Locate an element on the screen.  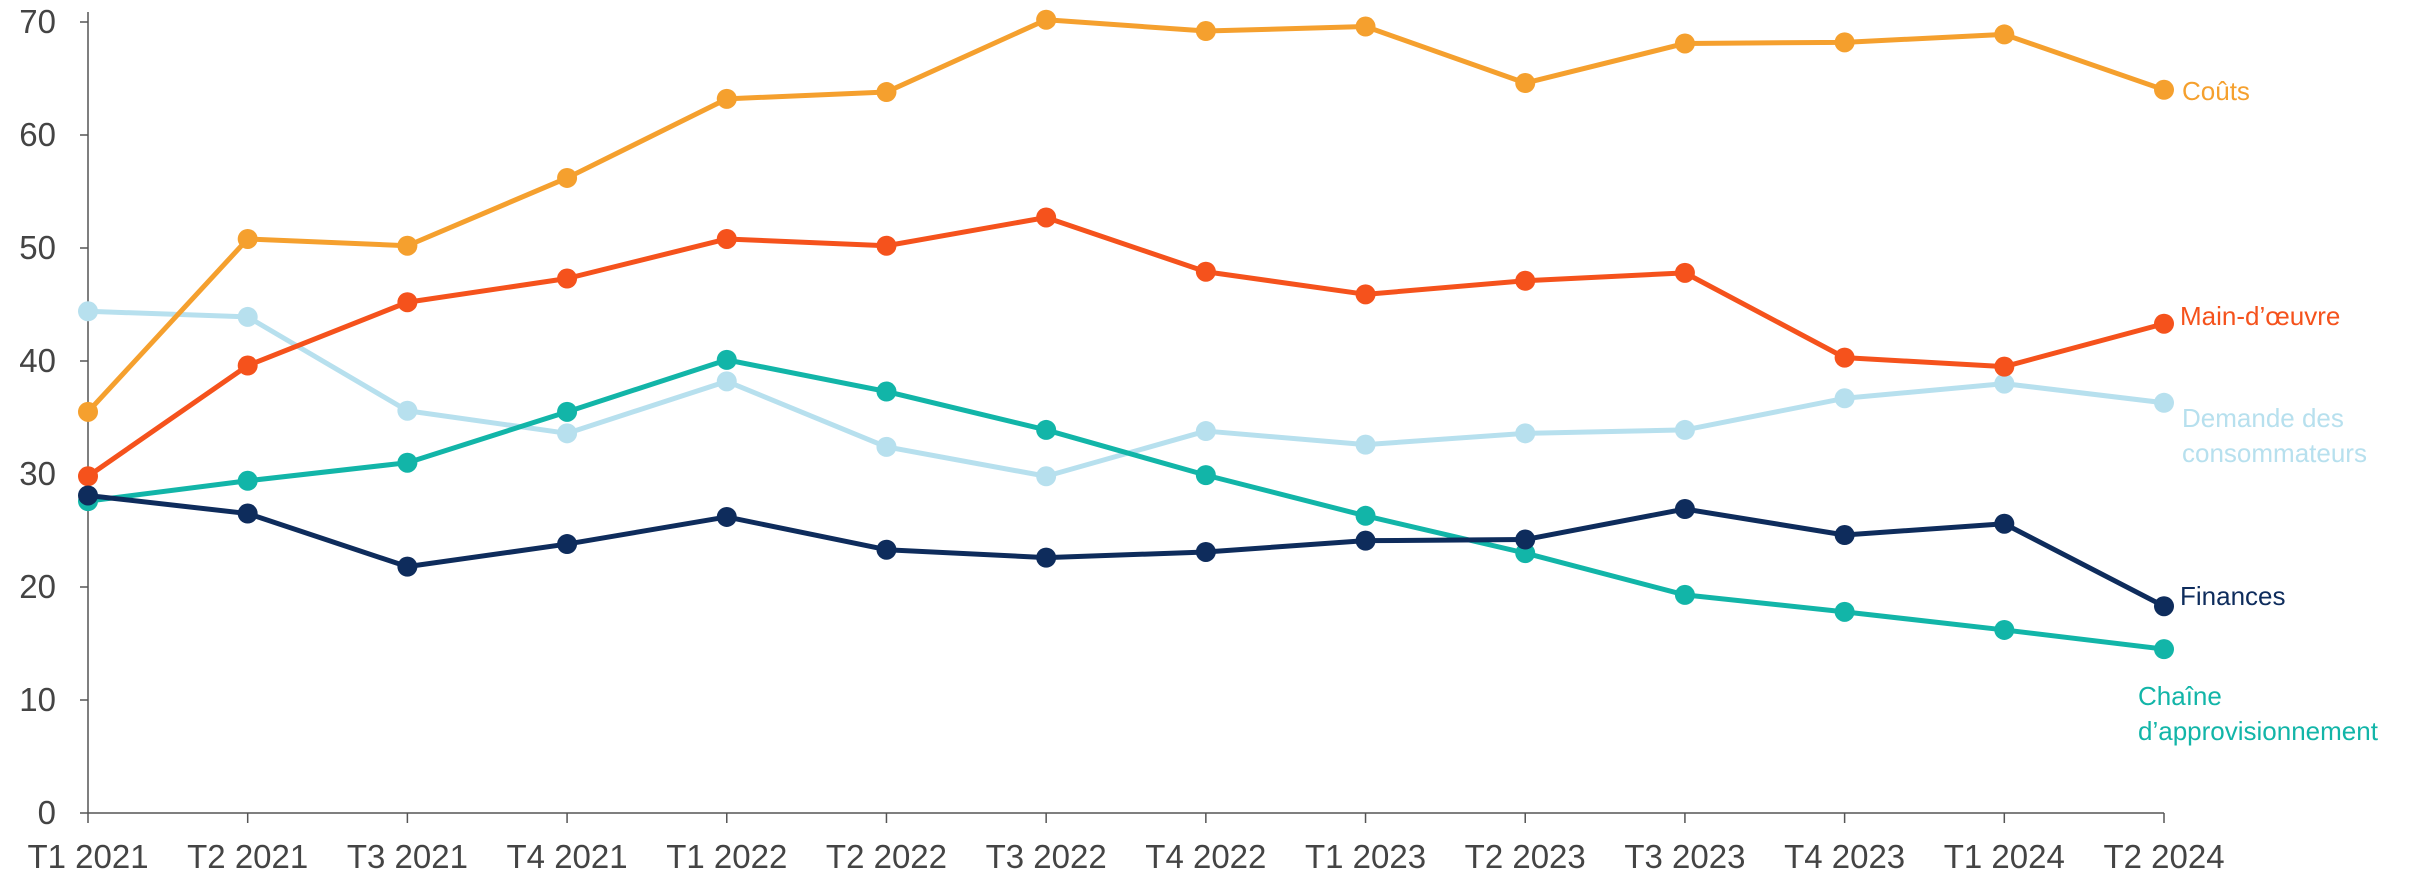
x-tick-label: T1 2021 is located at coordinates (87, 856).